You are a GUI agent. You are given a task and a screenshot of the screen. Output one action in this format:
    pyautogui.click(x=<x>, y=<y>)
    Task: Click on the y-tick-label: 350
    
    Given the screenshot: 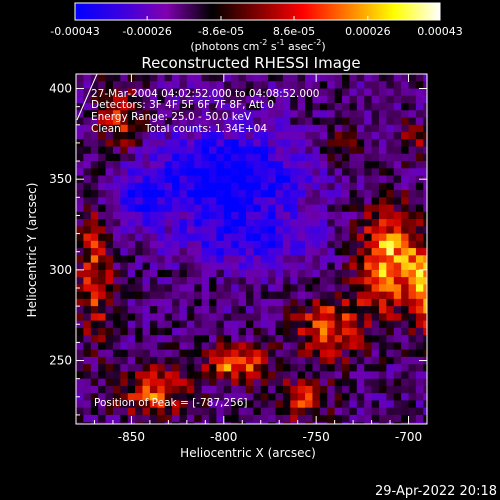 What is the action you would take?
    pyautogui.click(x=60, y=179)
    